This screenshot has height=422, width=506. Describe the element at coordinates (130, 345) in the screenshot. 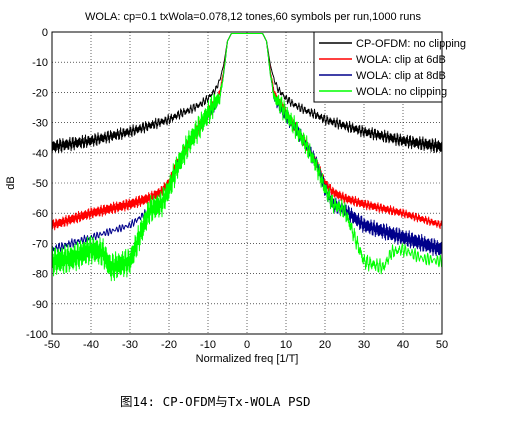

I see `x-tick-label: -30` at that location.